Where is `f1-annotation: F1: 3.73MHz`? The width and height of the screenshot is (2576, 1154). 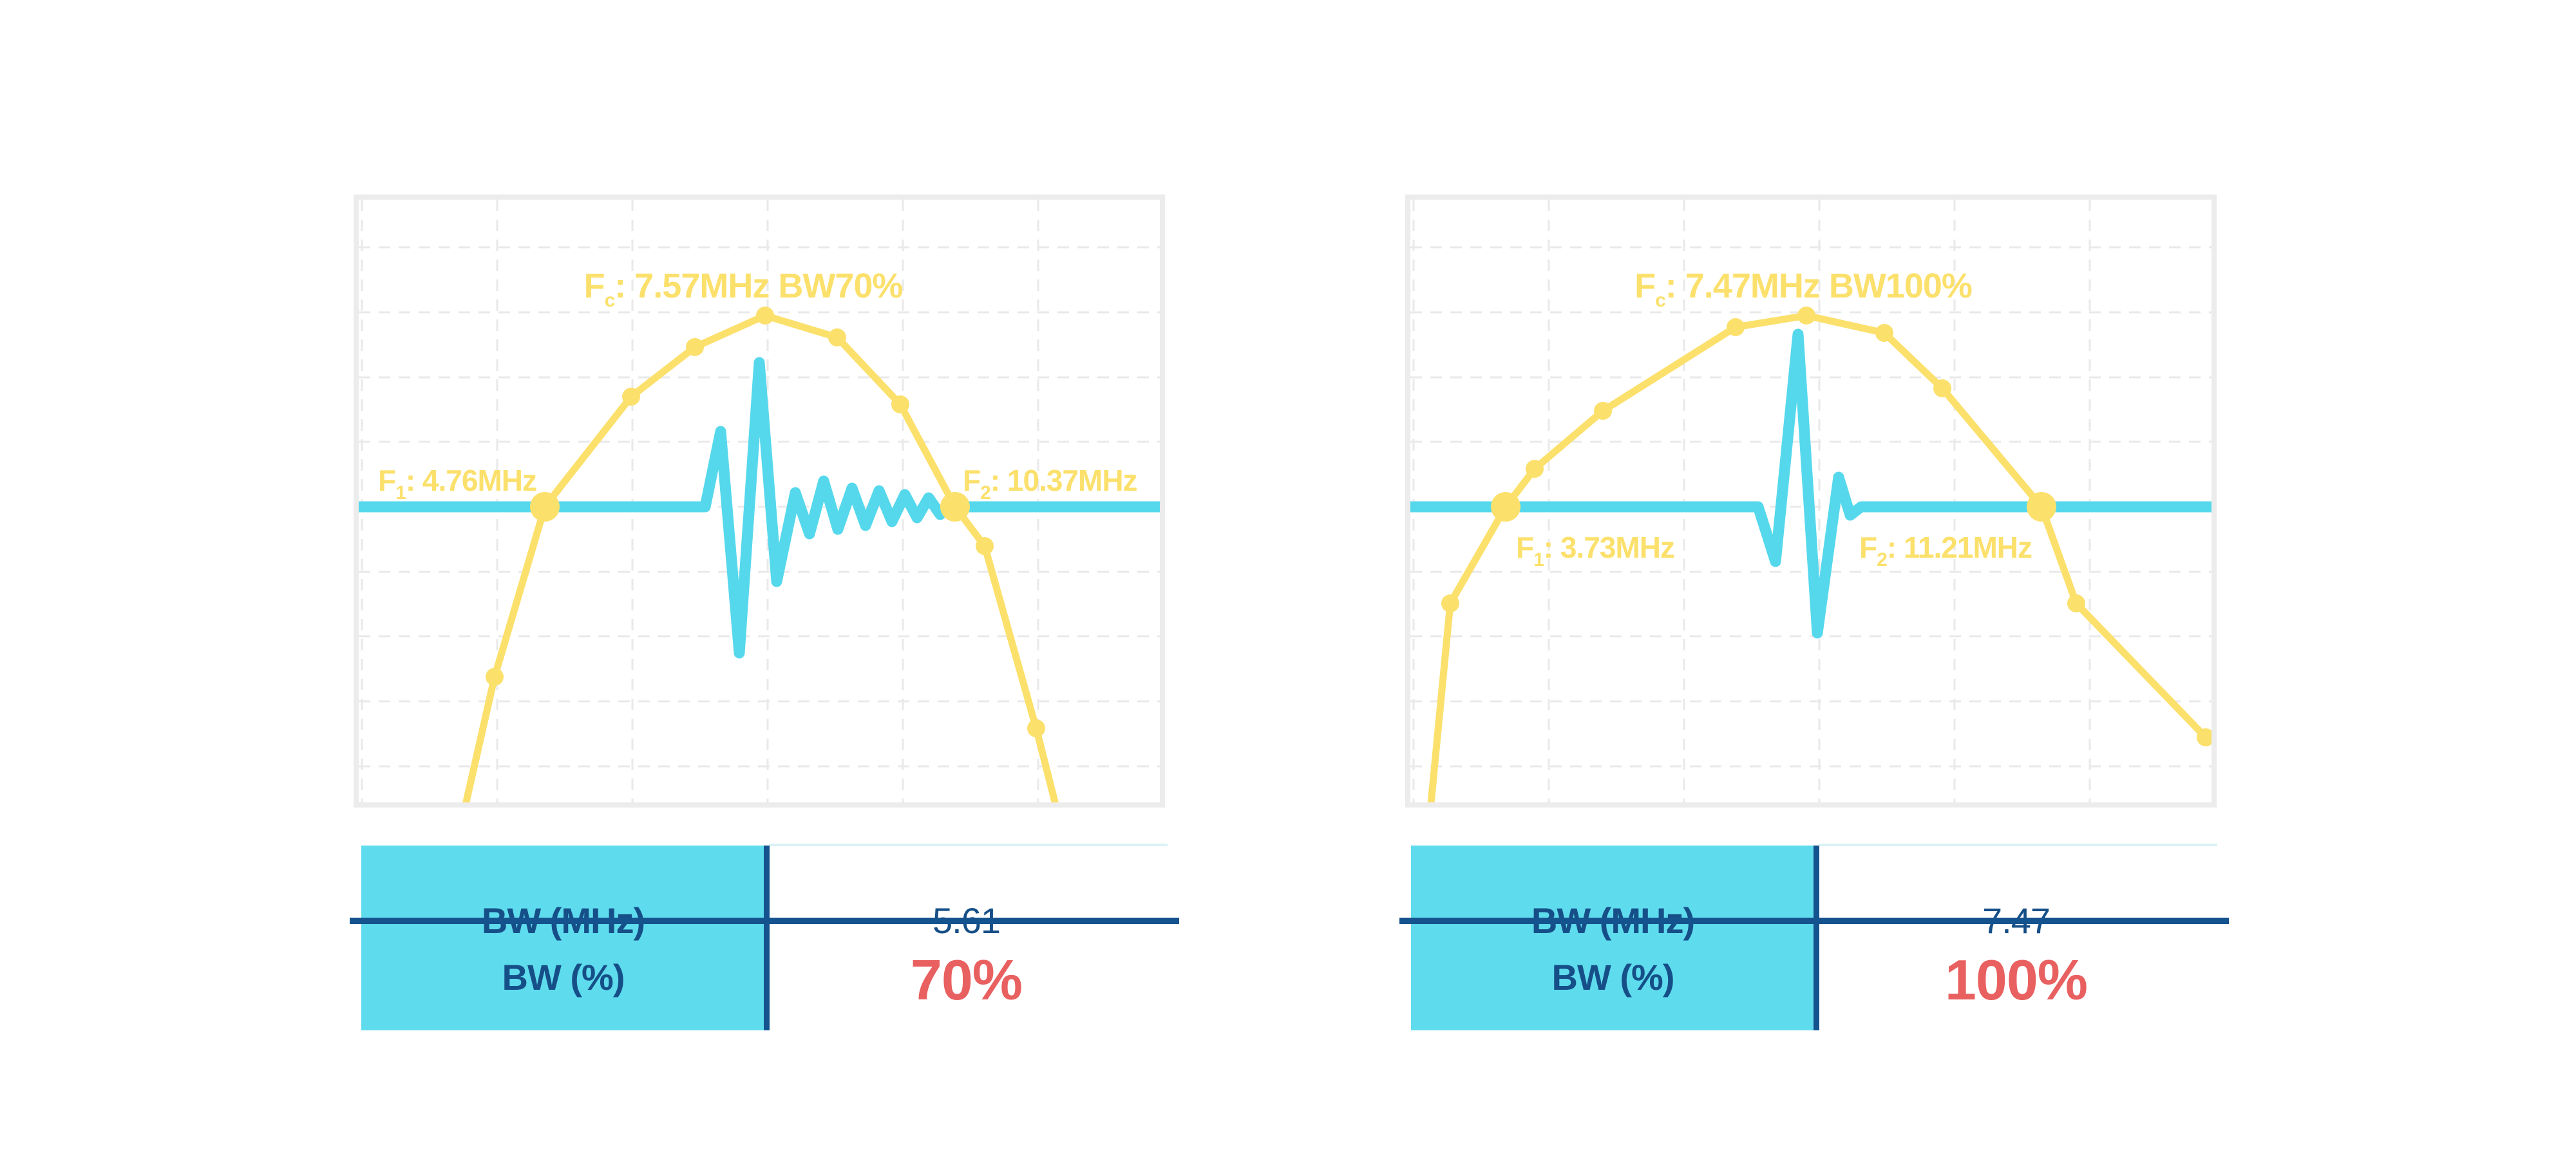
f1-annotation: F1: 3.73MHz is located at coordinates (1595, 551).